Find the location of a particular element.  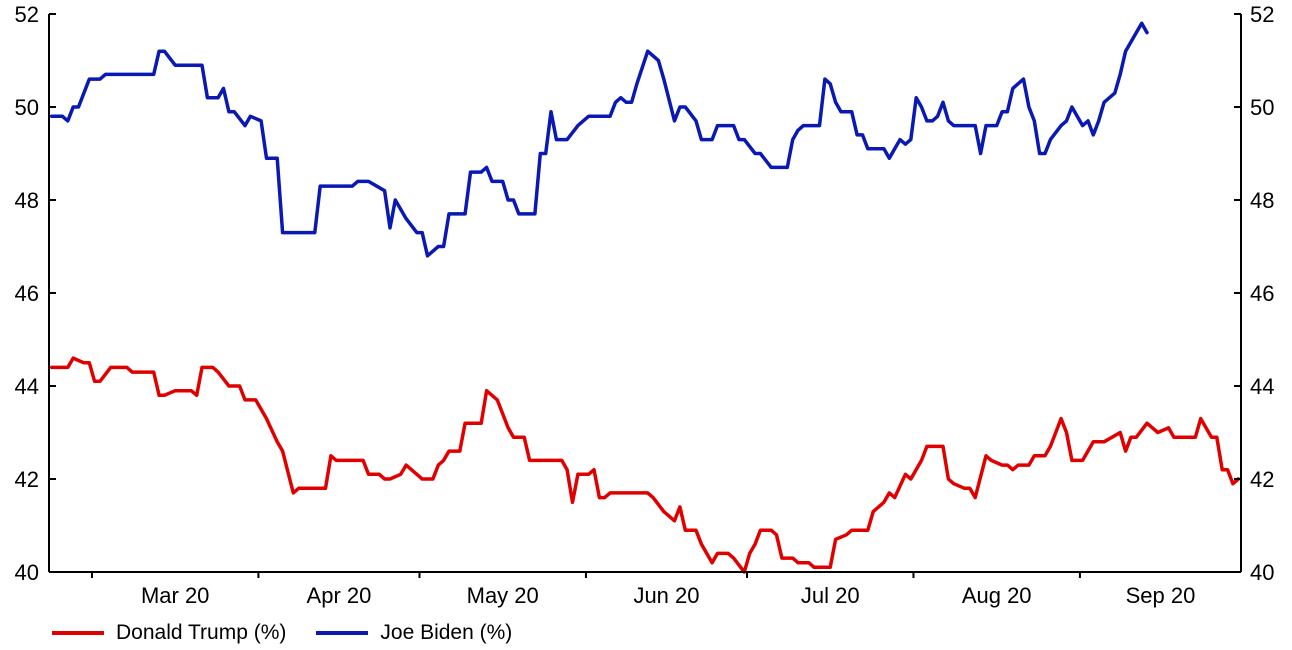

legend-swatch-trump is located at coordinates (78, 633).